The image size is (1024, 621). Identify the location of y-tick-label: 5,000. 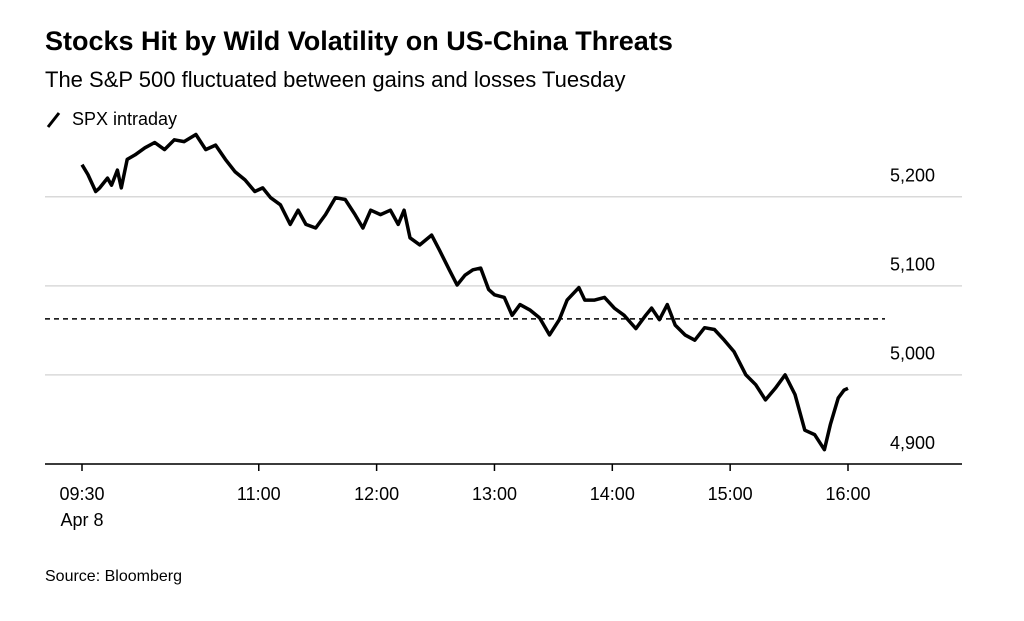
(912, 354).